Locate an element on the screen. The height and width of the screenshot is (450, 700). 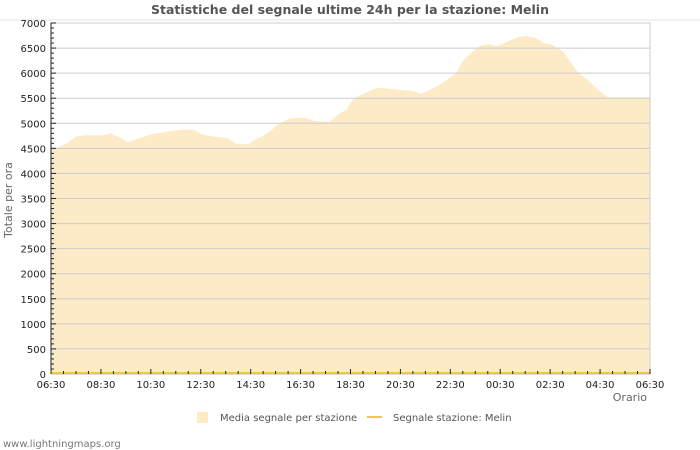
x-tick-label: 10:30 is located at coordinates (150, 385).